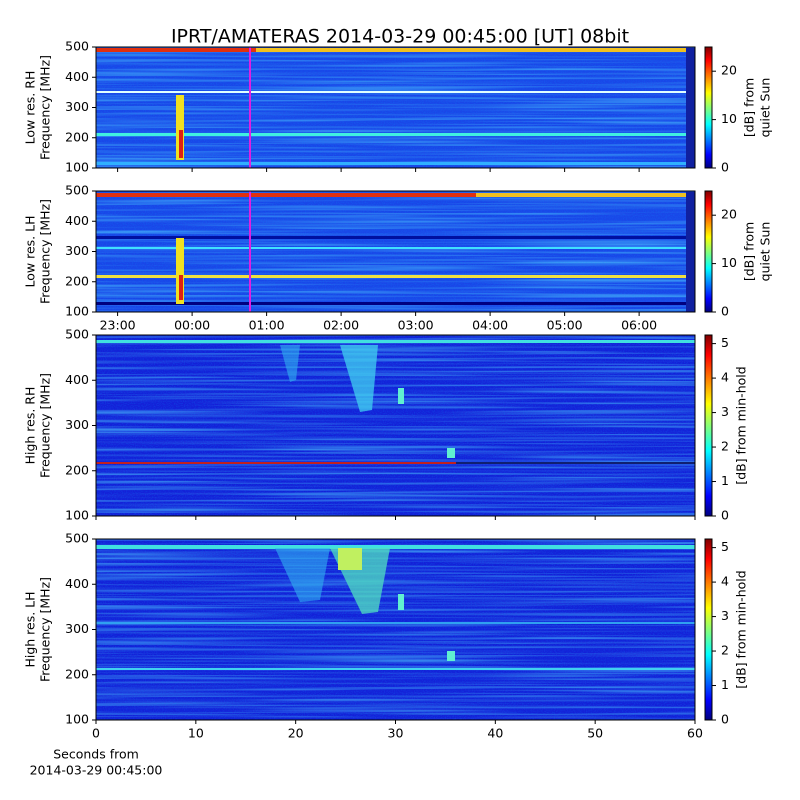  Describe the element at coordinates (30, 252) in the screenshot. I see `y-axis-label: Low res. LH` at that location.